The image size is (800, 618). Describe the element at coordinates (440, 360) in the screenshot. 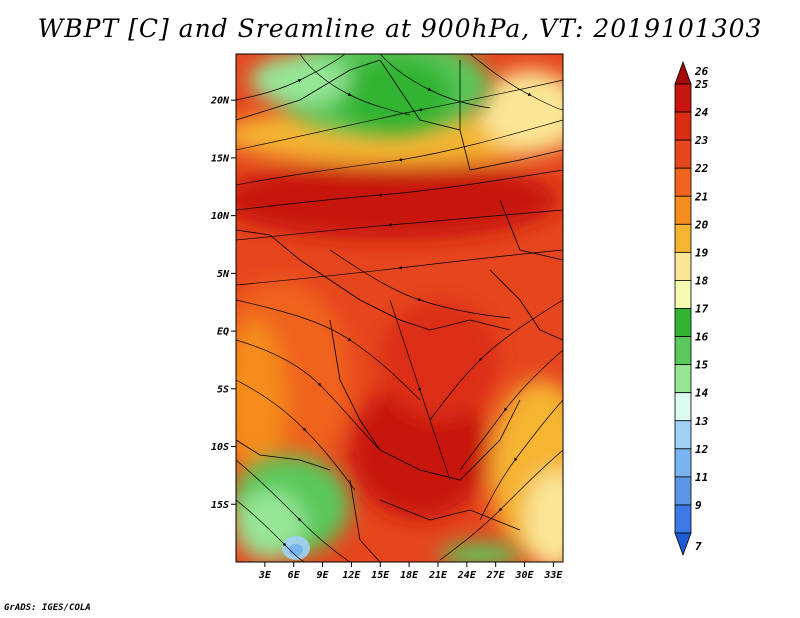

I see `wbpt-core-central` at that location.